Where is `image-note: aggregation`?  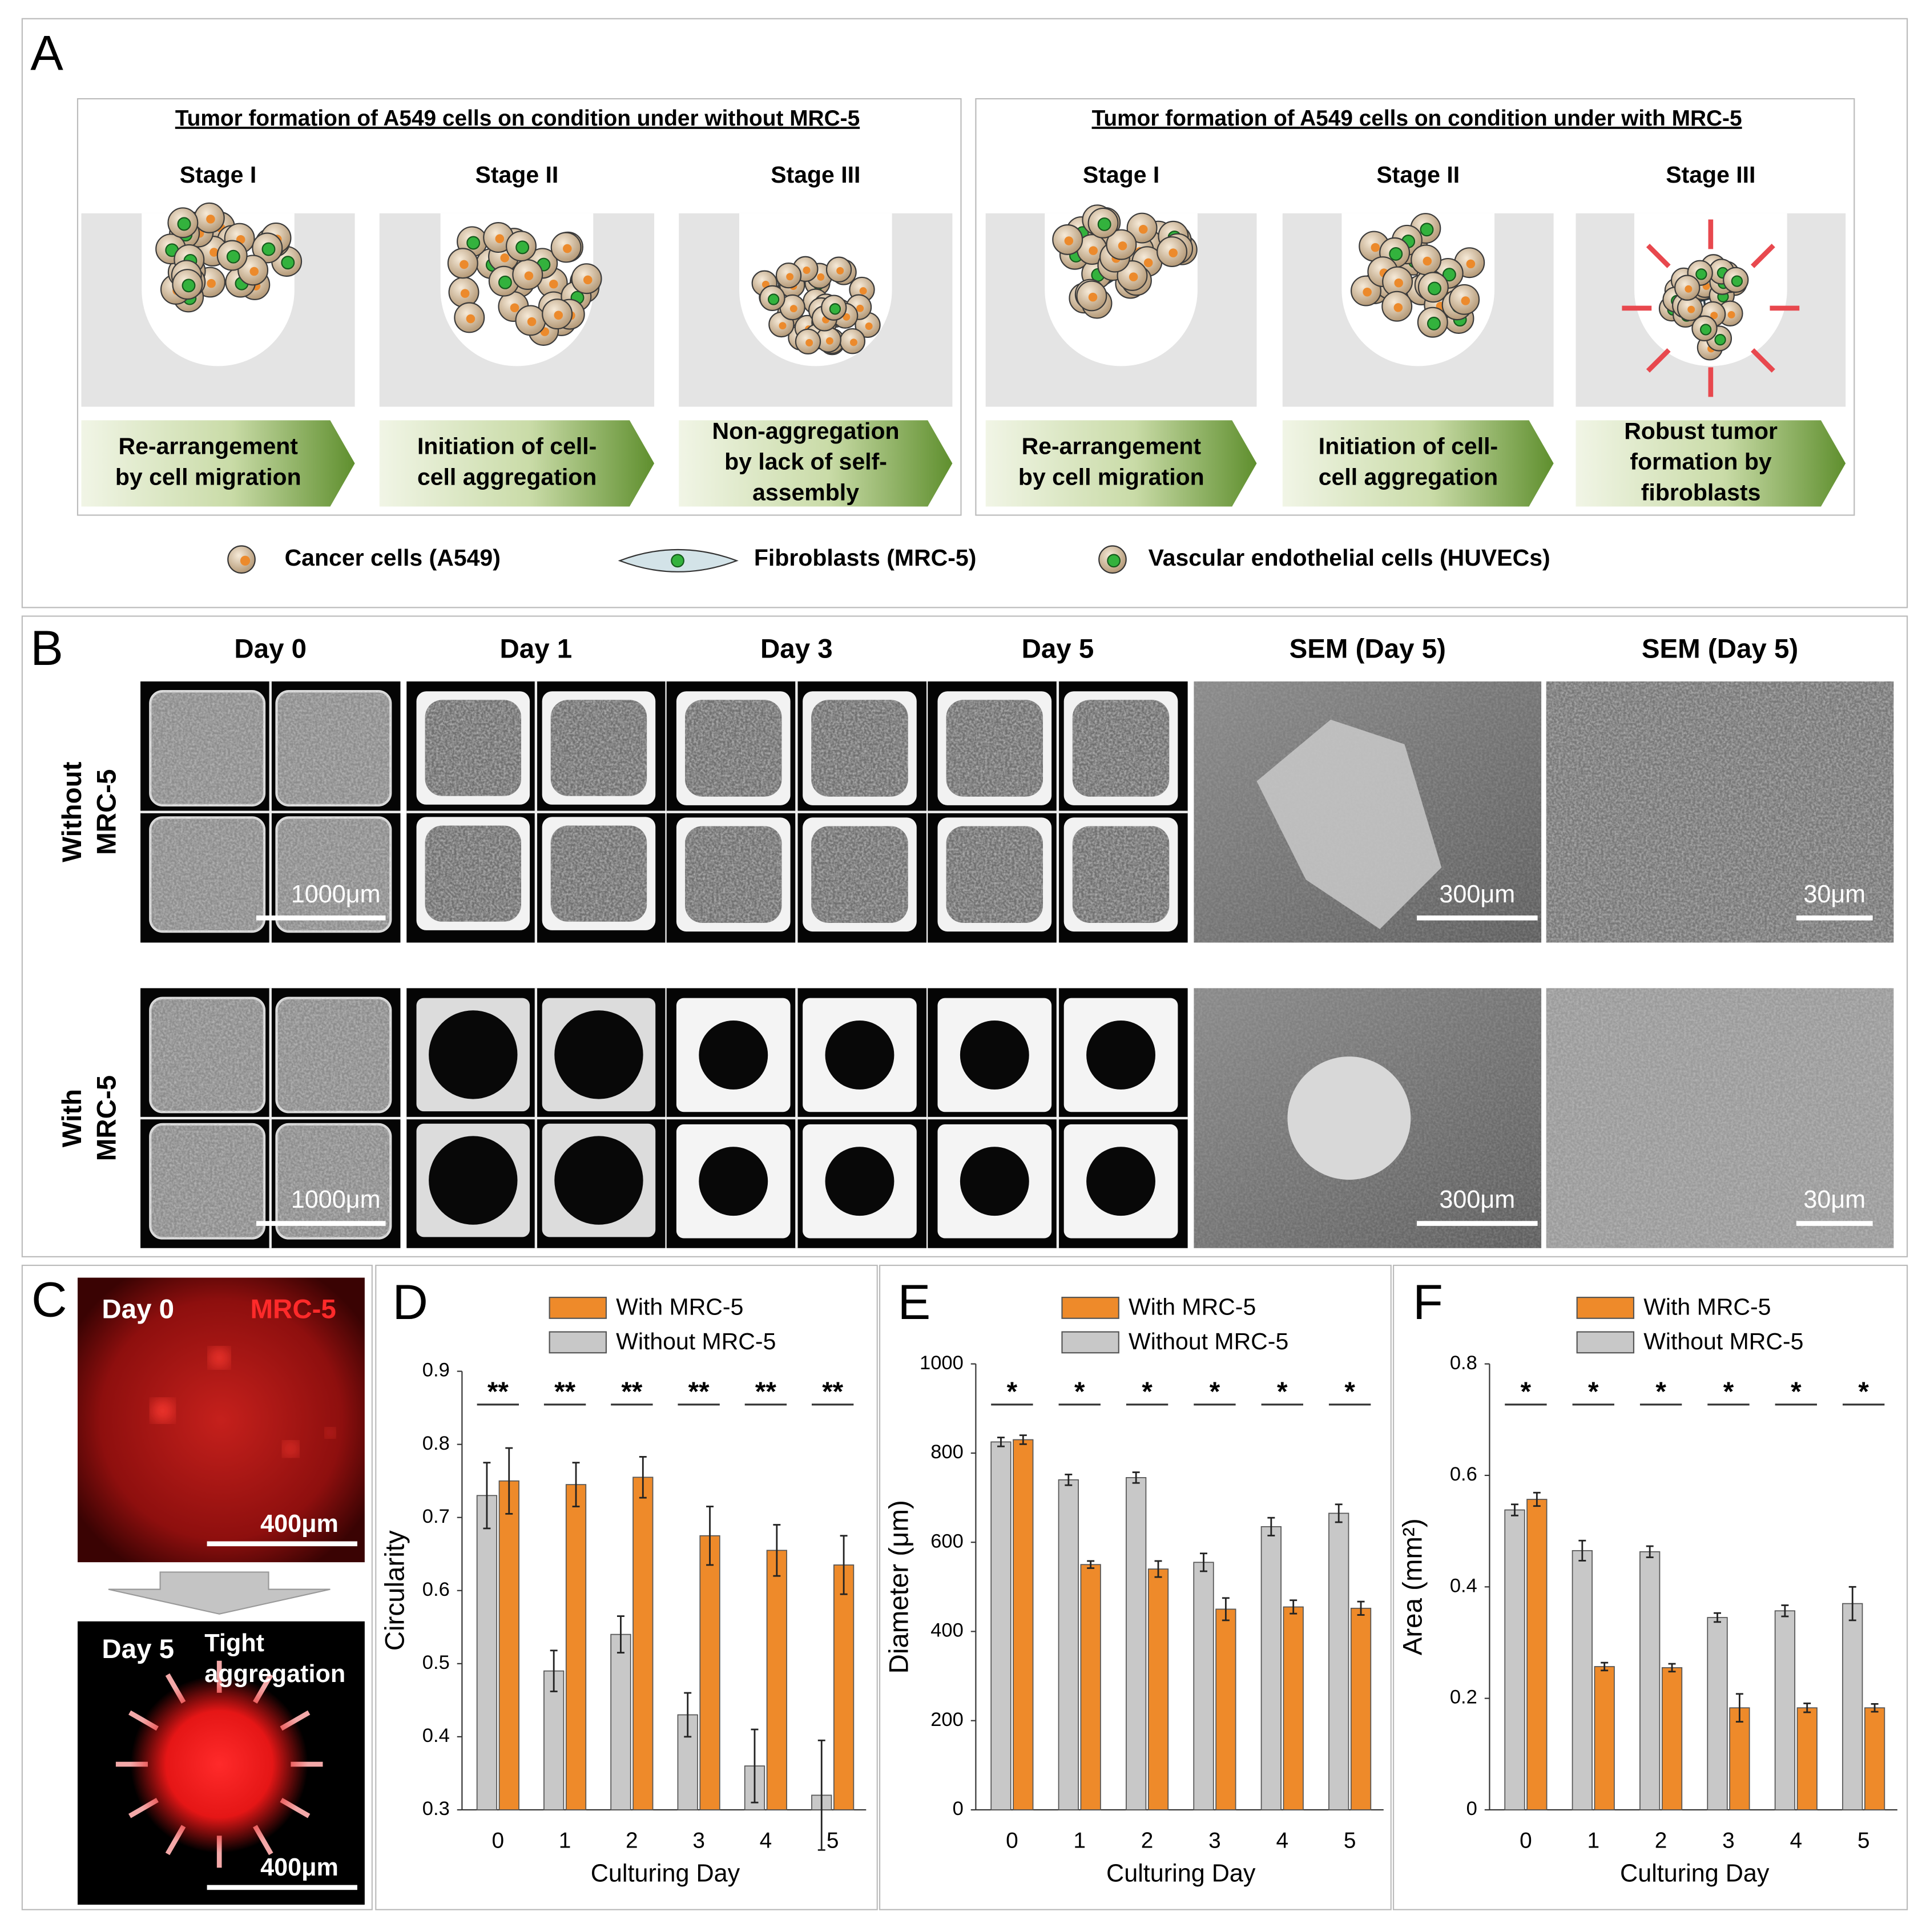 image-note: aggregation is located at coordinates (274, 1674).